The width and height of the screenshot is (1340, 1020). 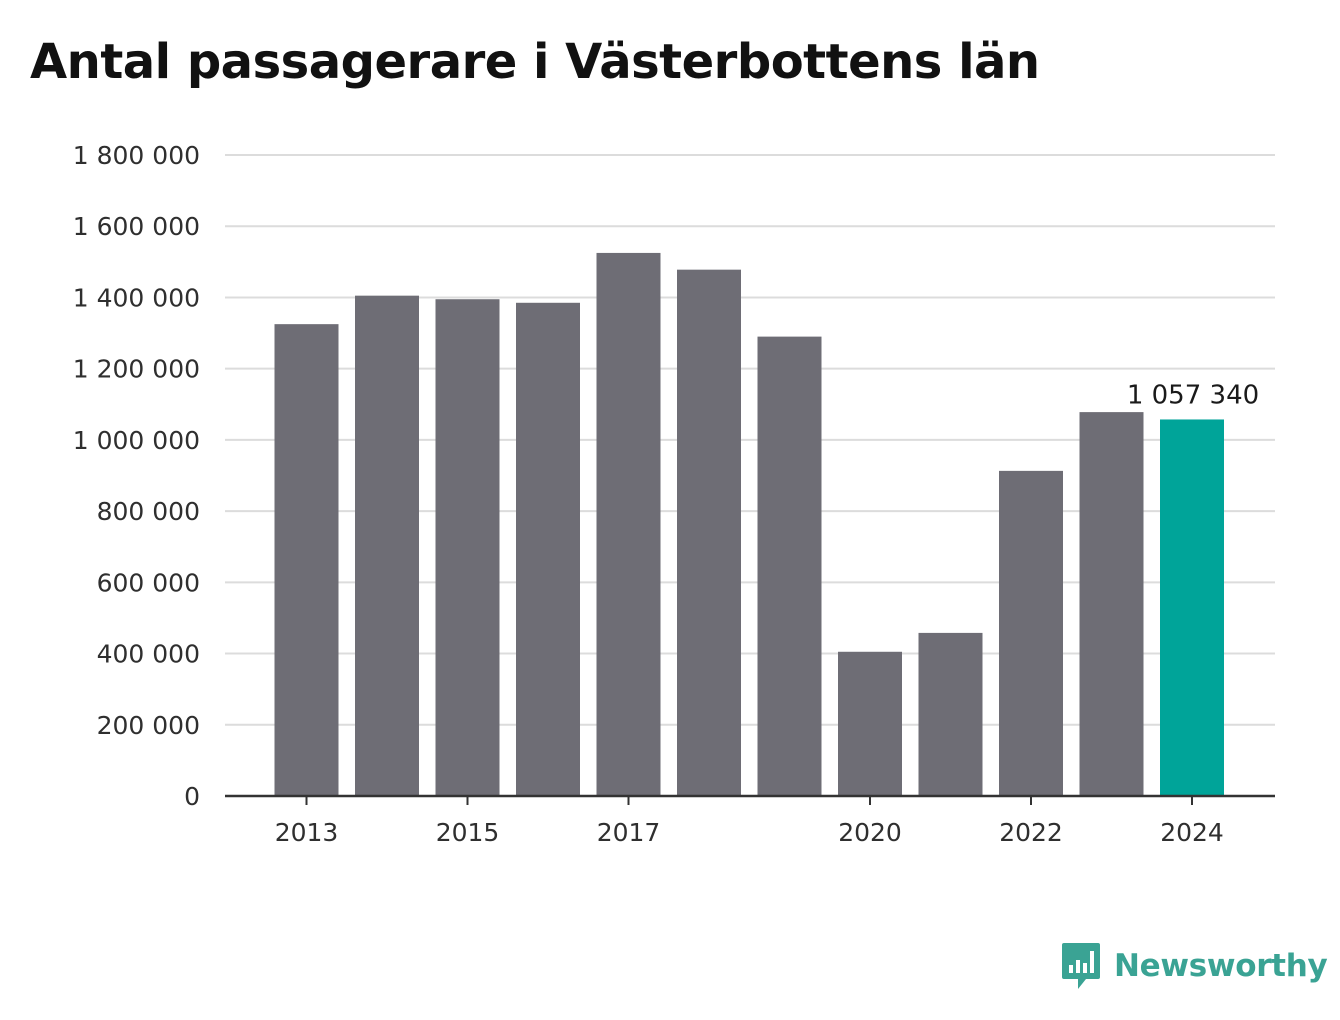 I want to click on bar-2019, so click(x=789, y=566).